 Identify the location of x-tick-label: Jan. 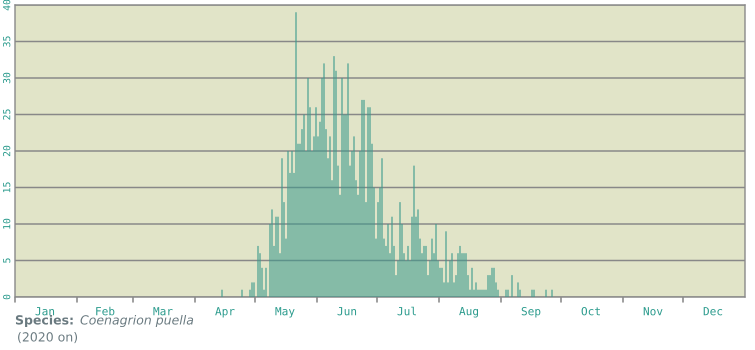
(45, 311).